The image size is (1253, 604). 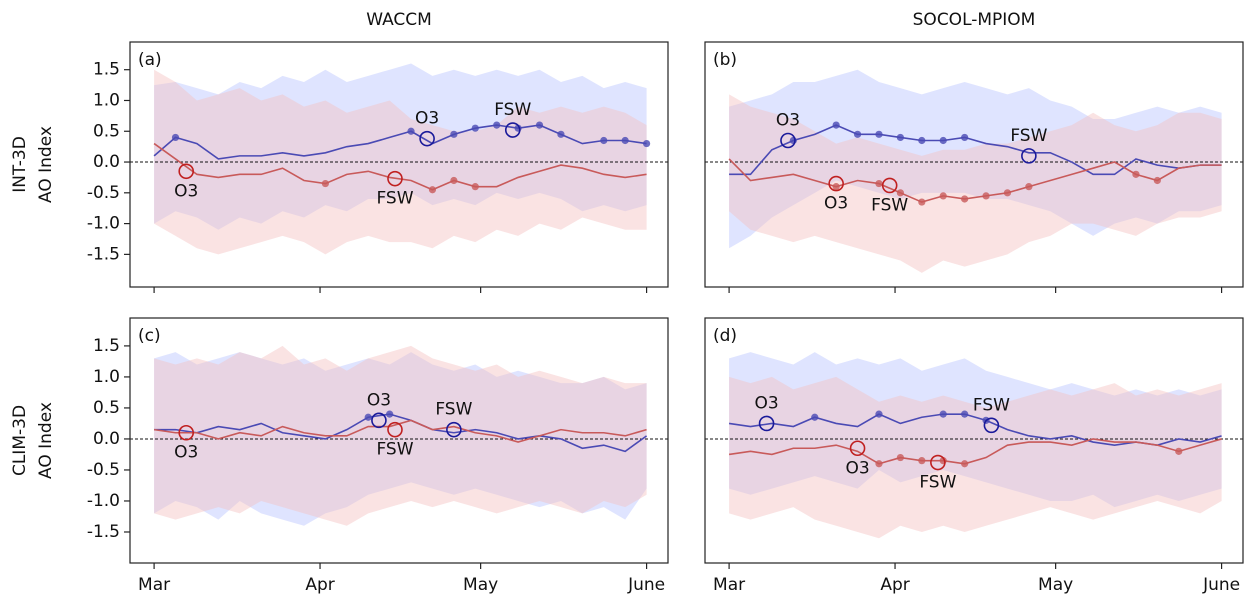 What do you see at coordinates (106, 100) in the screenshot?
I see `y-tick-label: 1.0` at bounding box center [106, 100].